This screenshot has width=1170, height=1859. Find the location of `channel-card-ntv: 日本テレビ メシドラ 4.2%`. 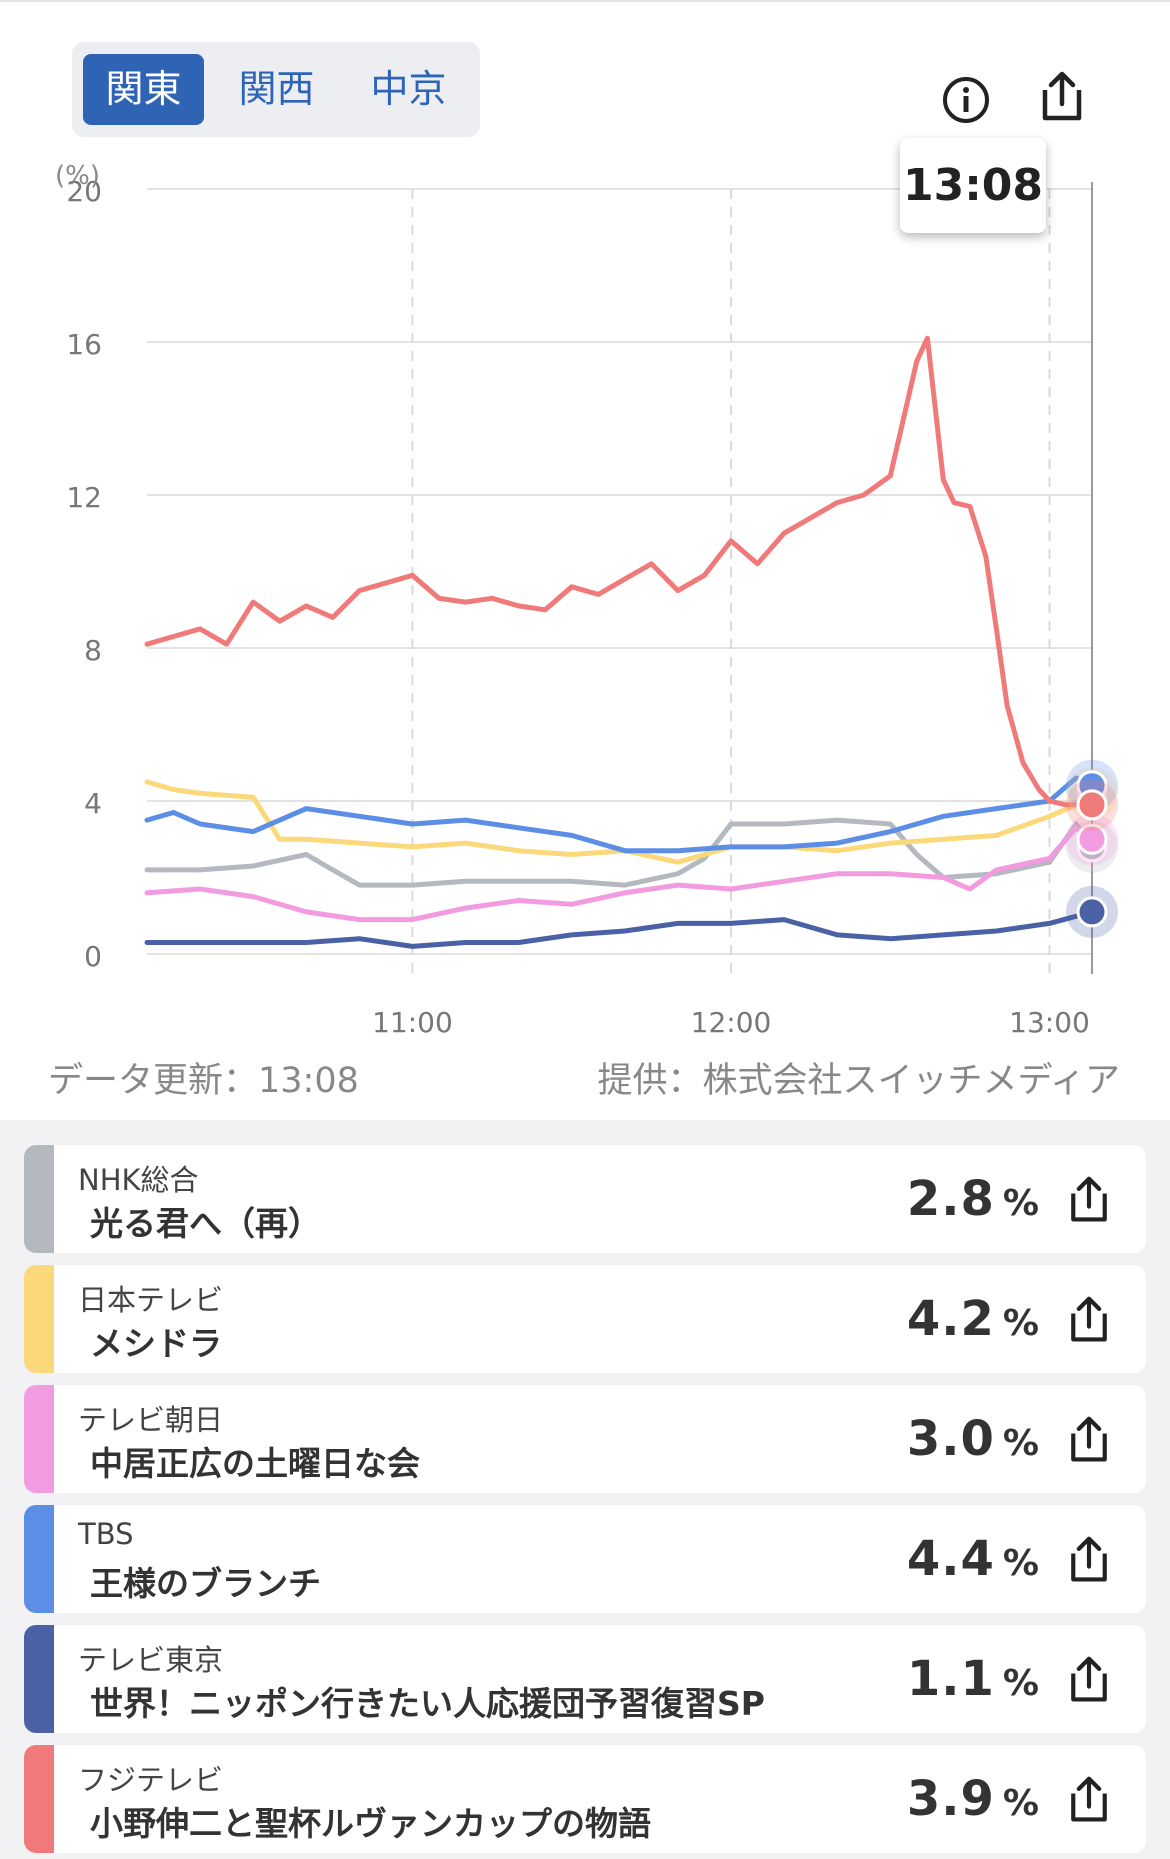

channel-card-ntv: 日本テレビ メシドラ 4.2% is located at coordinates (585, 1319).